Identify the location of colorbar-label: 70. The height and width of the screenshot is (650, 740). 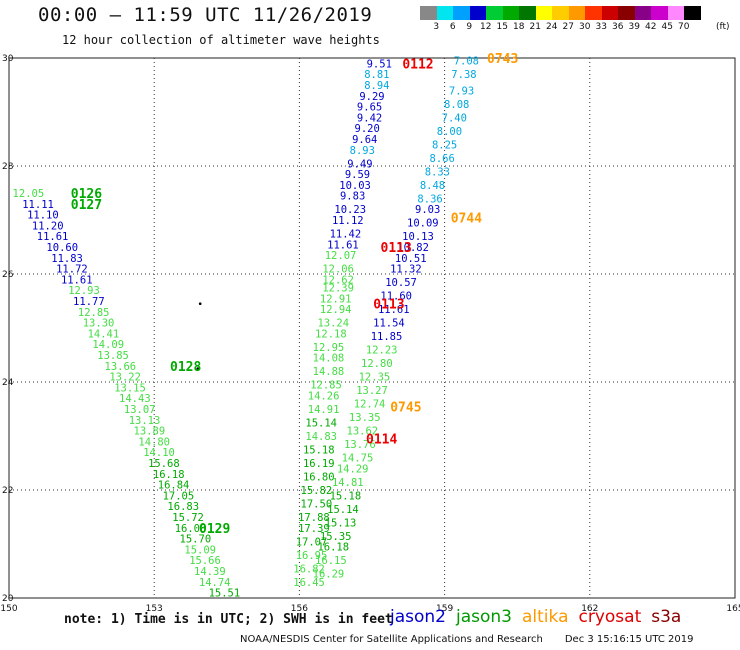
(684, 27).